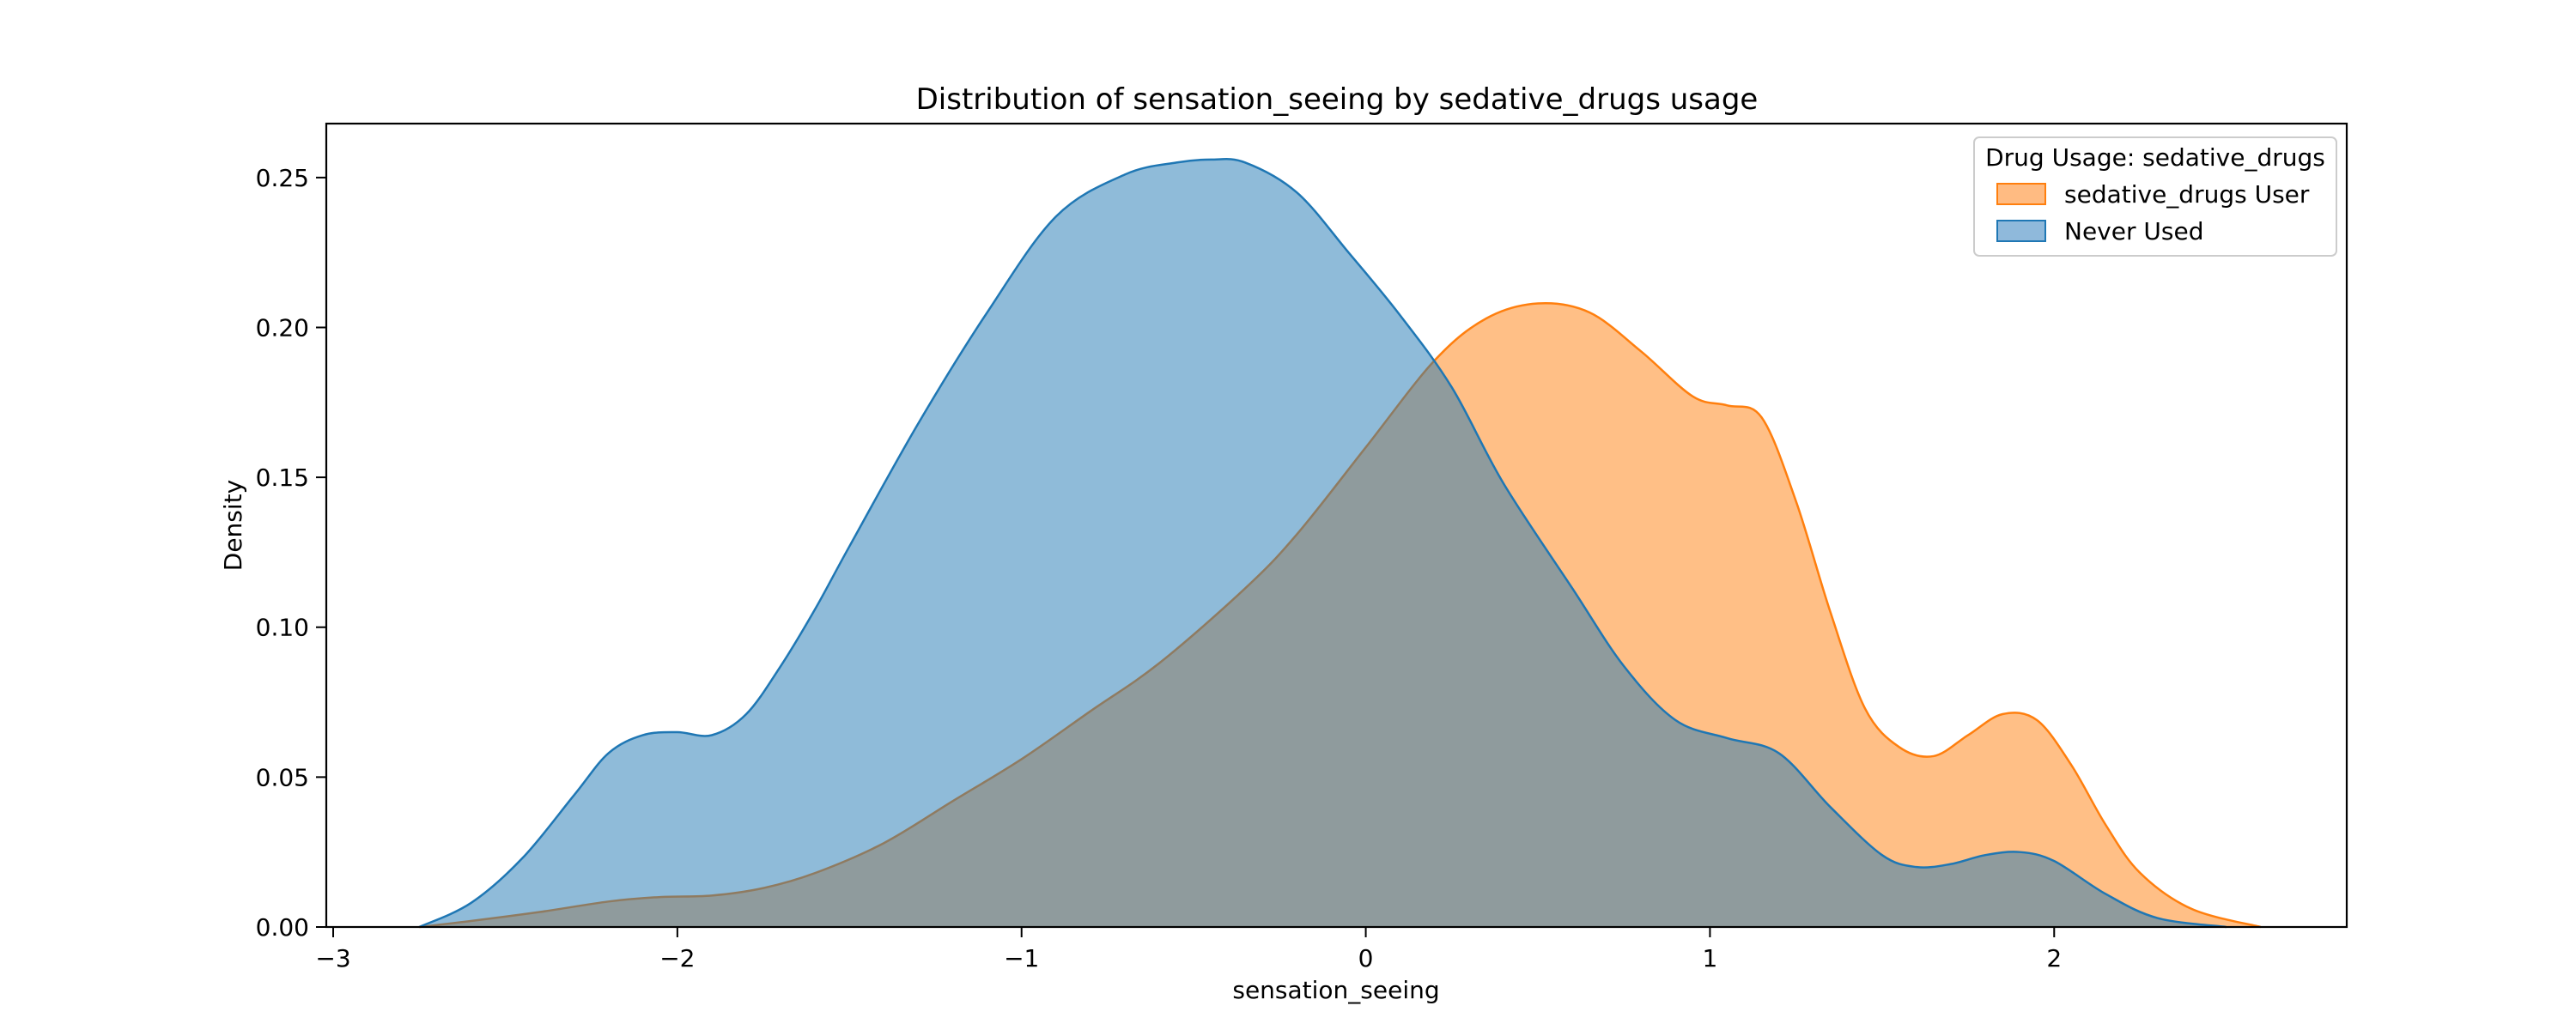 The width and height of the screenshot is (2576, 1030). I want to click on x-tick-label: −1, so click(1021, 958).